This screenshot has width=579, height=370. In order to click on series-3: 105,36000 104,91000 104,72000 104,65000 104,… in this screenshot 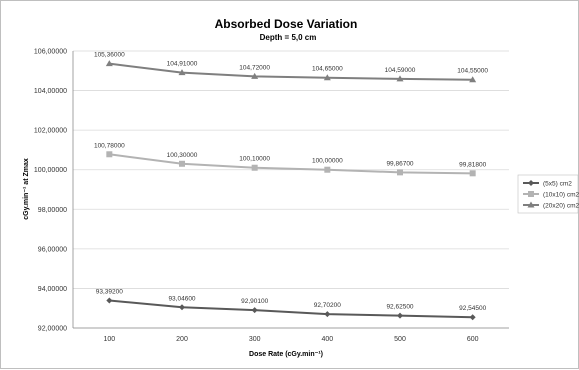, I will do `click(291, 67)`.